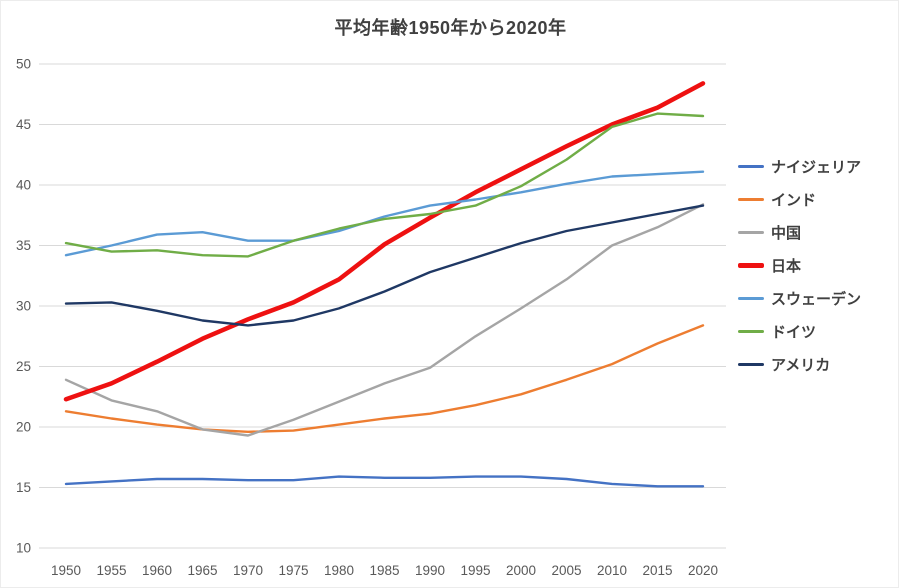 This screenshot has width=899, height=588. Describe the element at coordinates (202, 570) in the screenshot. I see `x-axis-tick-label: 1965` at that location.